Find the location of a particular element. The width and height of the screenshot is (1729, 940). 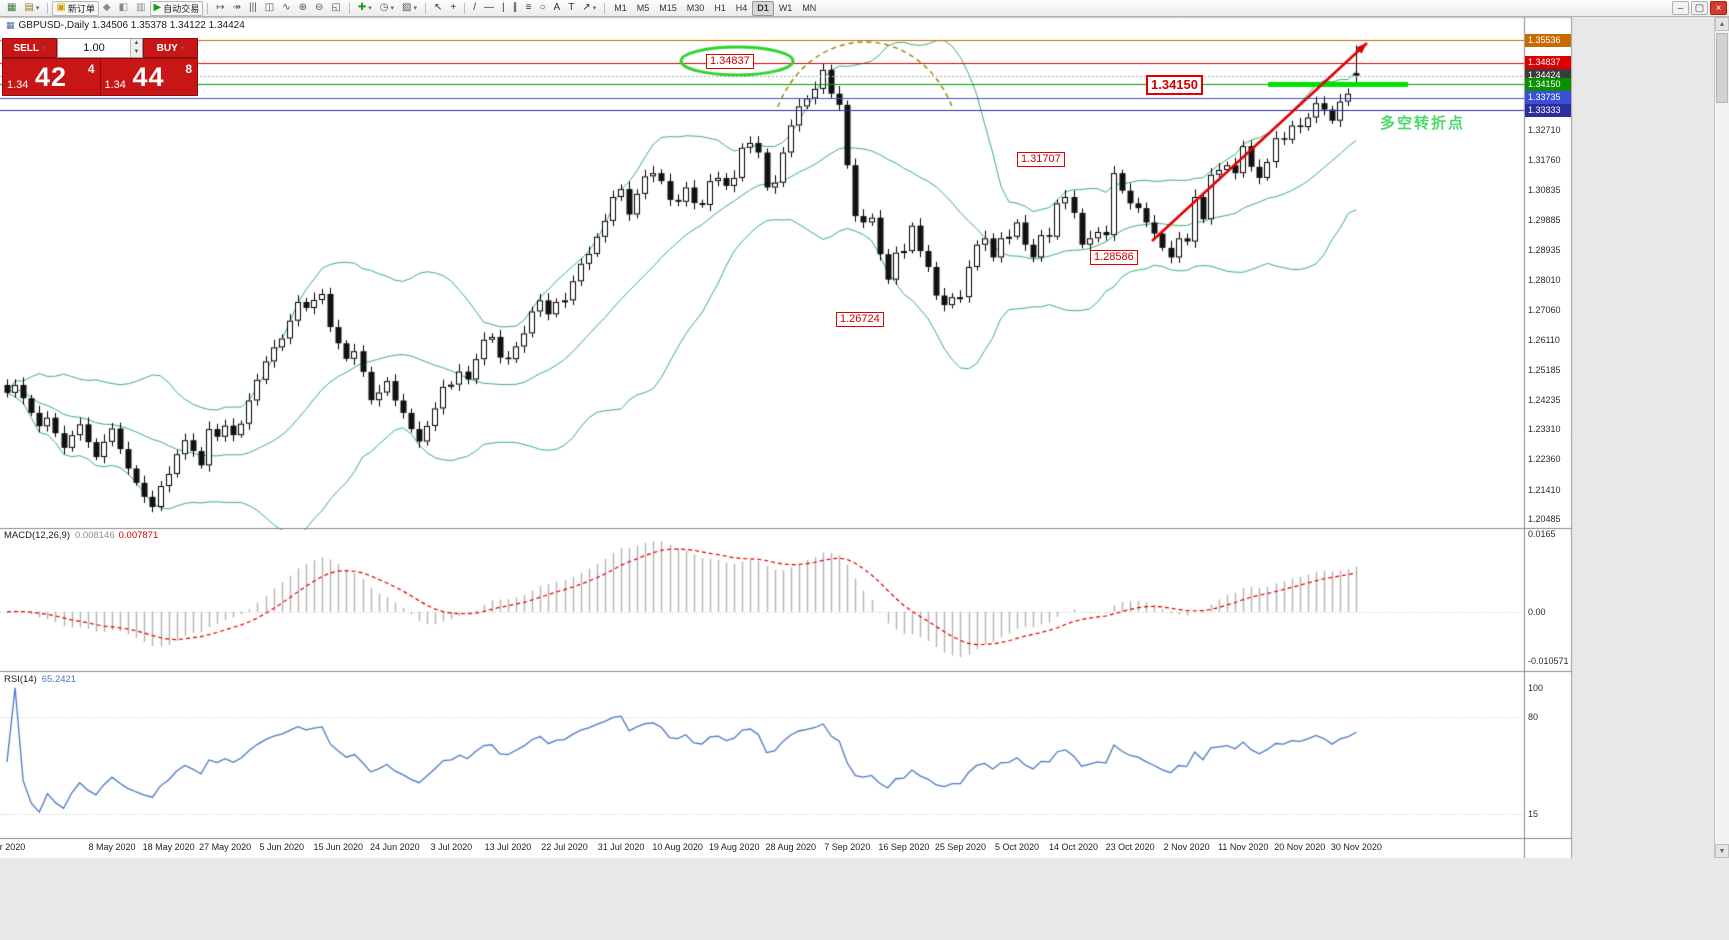

buy-price-sup: 8 is located at coordinates (188, 69).